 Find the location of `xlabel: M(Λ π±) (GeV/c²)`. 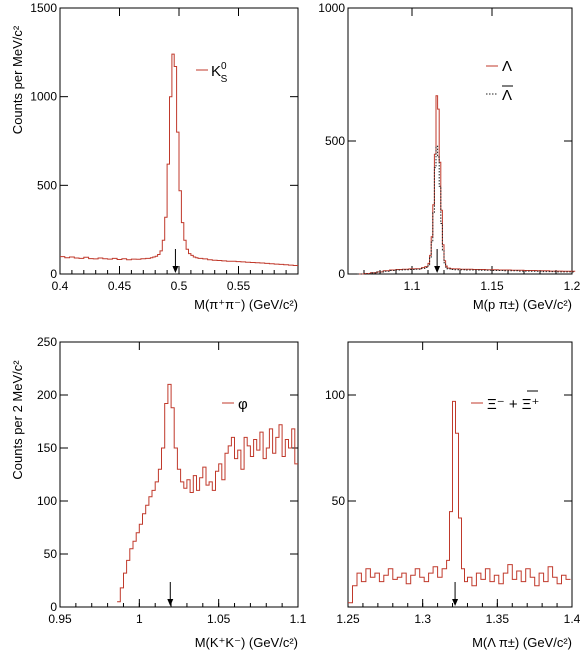

xlabel: M(Λ π±) (GeV/c²) is located at coordinates (522, 642).